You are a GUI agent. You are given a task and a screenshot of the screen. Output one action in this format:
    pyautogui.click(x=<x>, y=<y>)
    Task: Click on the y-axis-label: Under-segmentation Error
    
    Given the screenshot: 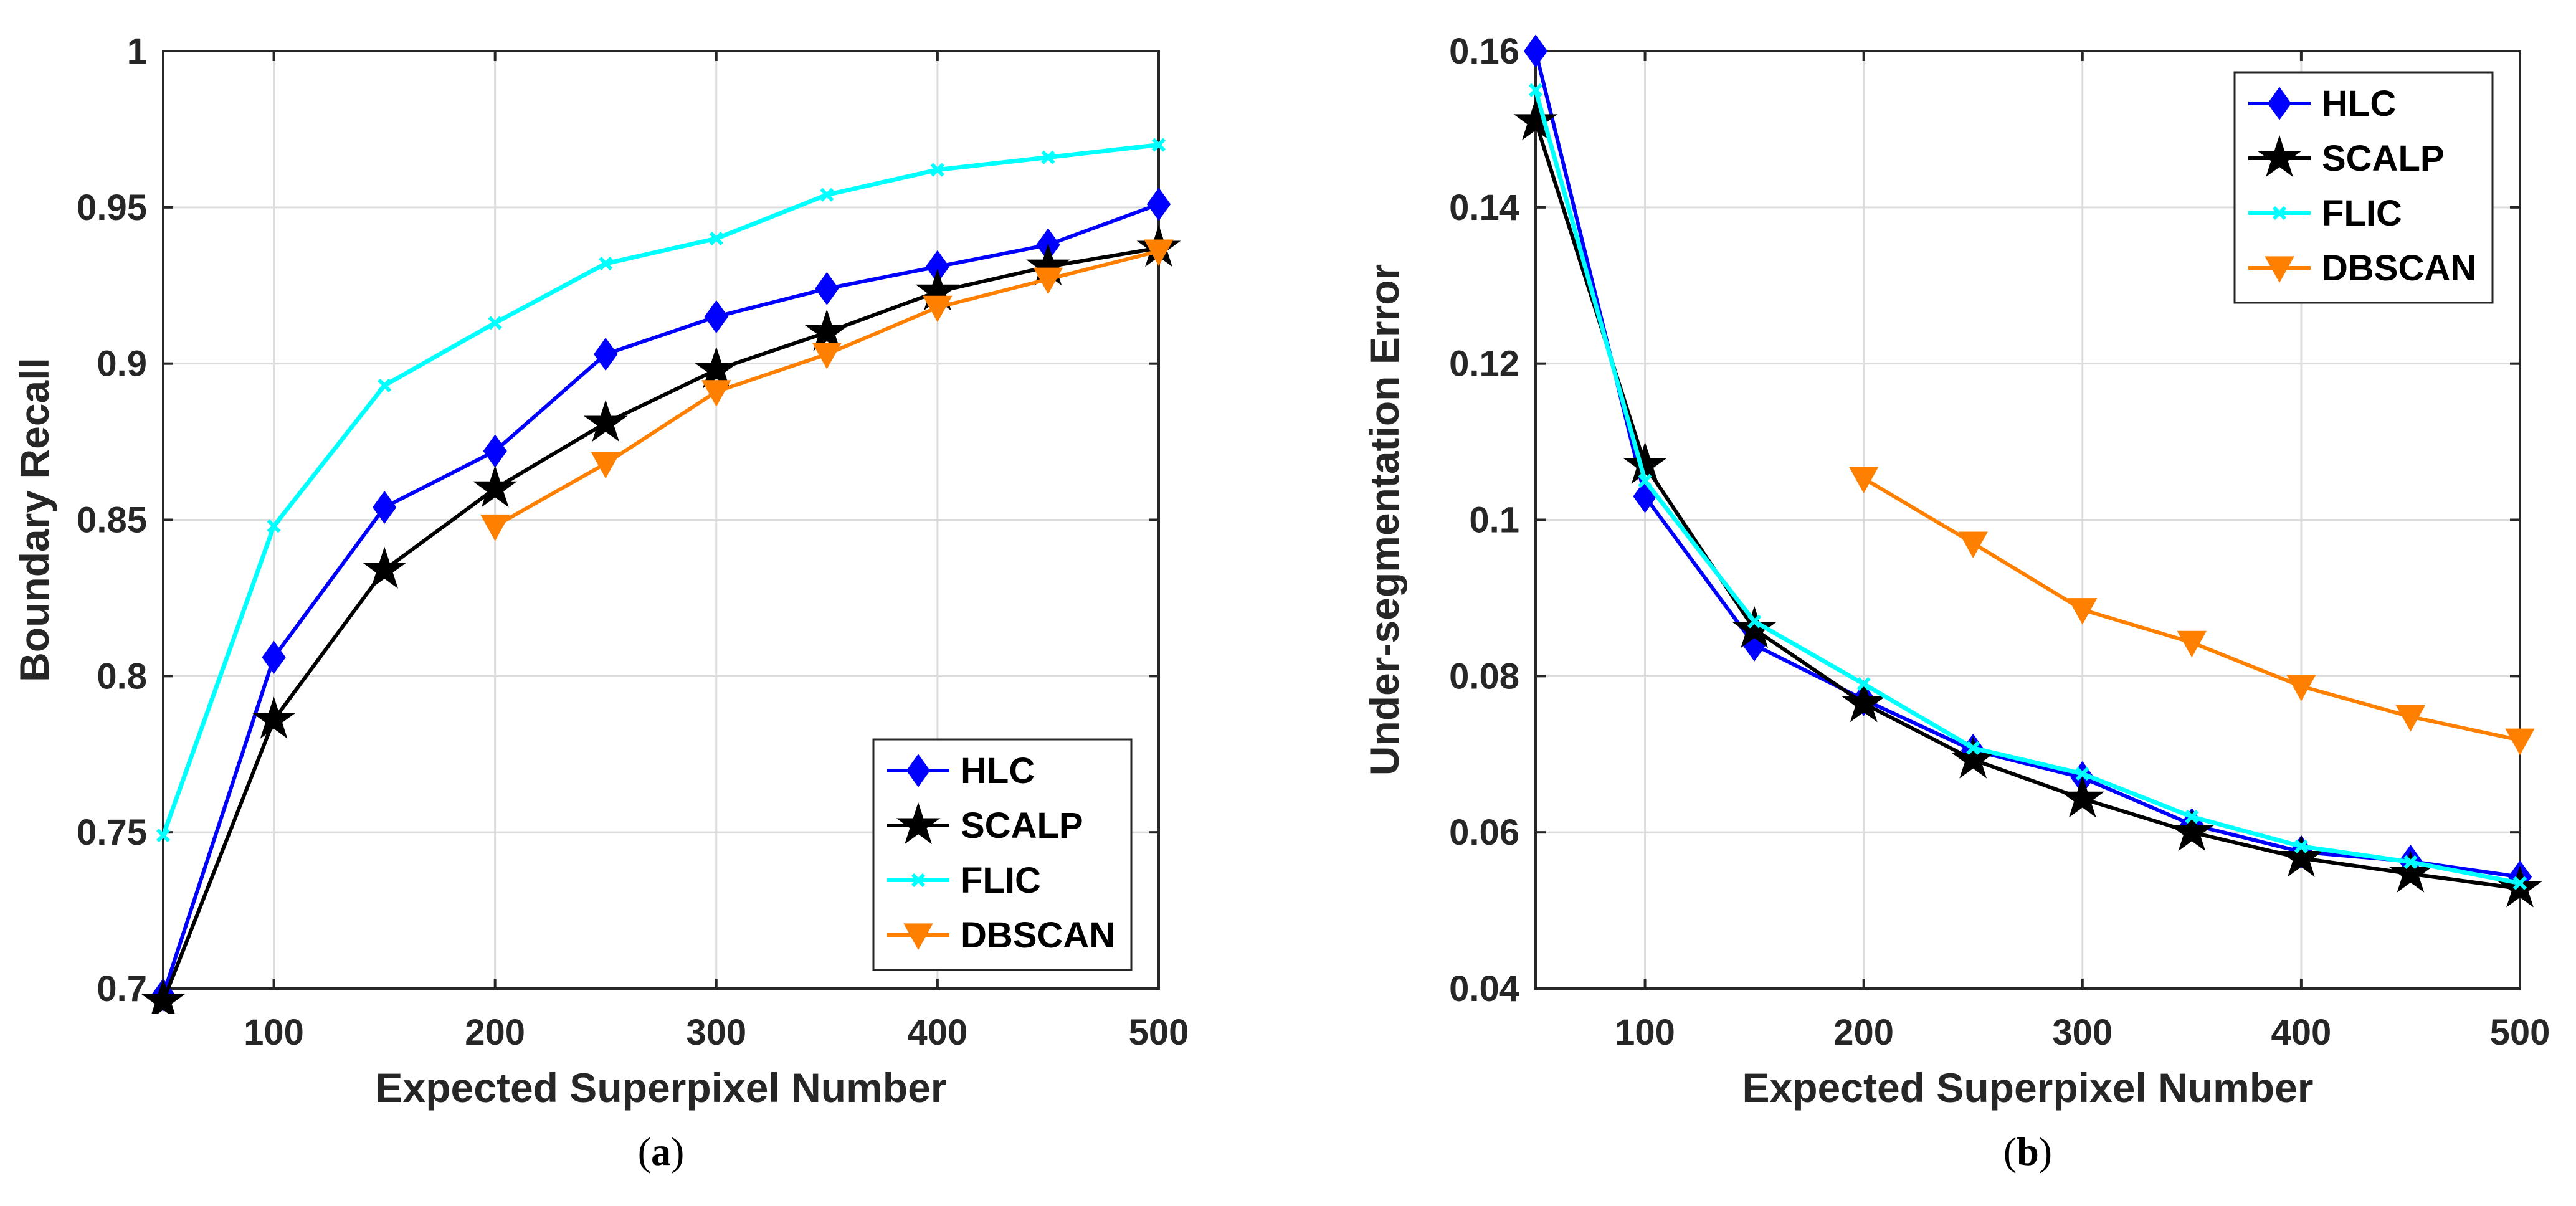 What is the action you would take?
    pyautogui.click(x=1384, y=520)
    